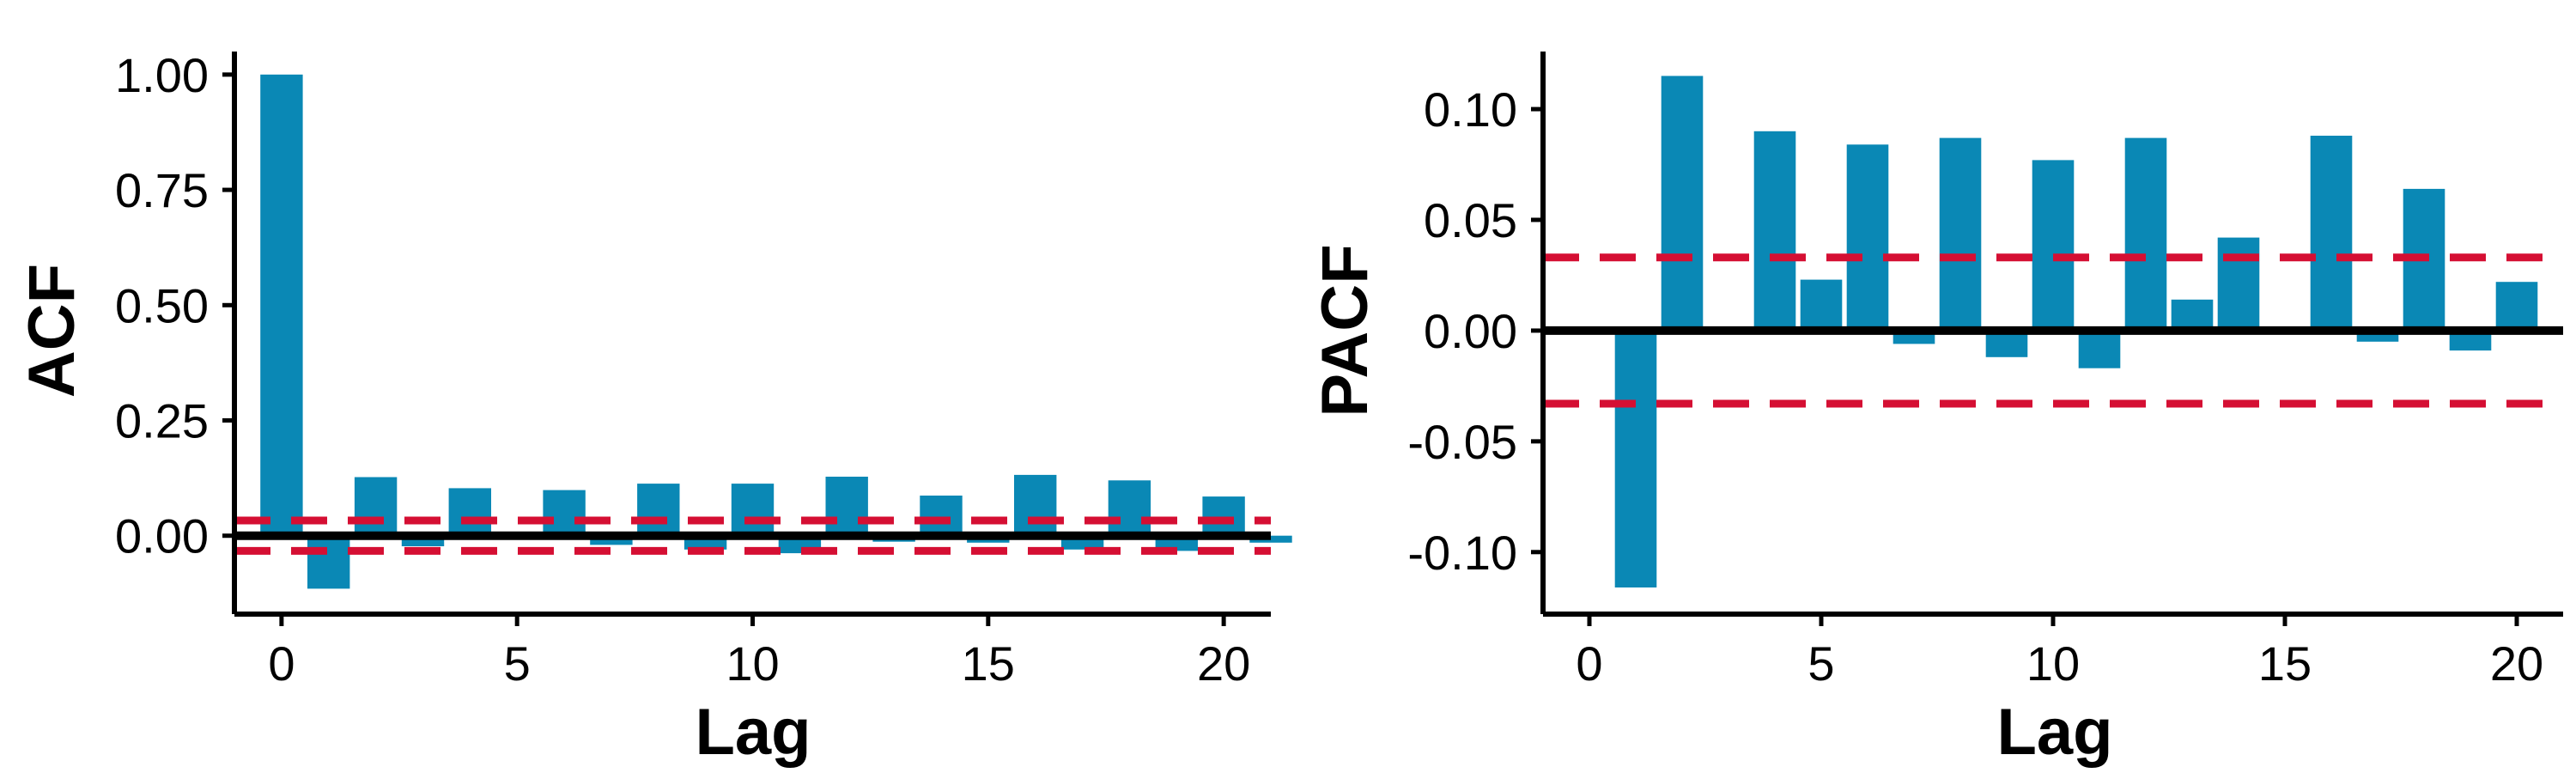 This screenshot has height=773, width=2576. What do you see at coordinates (753, 732) in the screenshot?
I see `acf-x-axis-title: Lag` at bounding box center [753, 732].